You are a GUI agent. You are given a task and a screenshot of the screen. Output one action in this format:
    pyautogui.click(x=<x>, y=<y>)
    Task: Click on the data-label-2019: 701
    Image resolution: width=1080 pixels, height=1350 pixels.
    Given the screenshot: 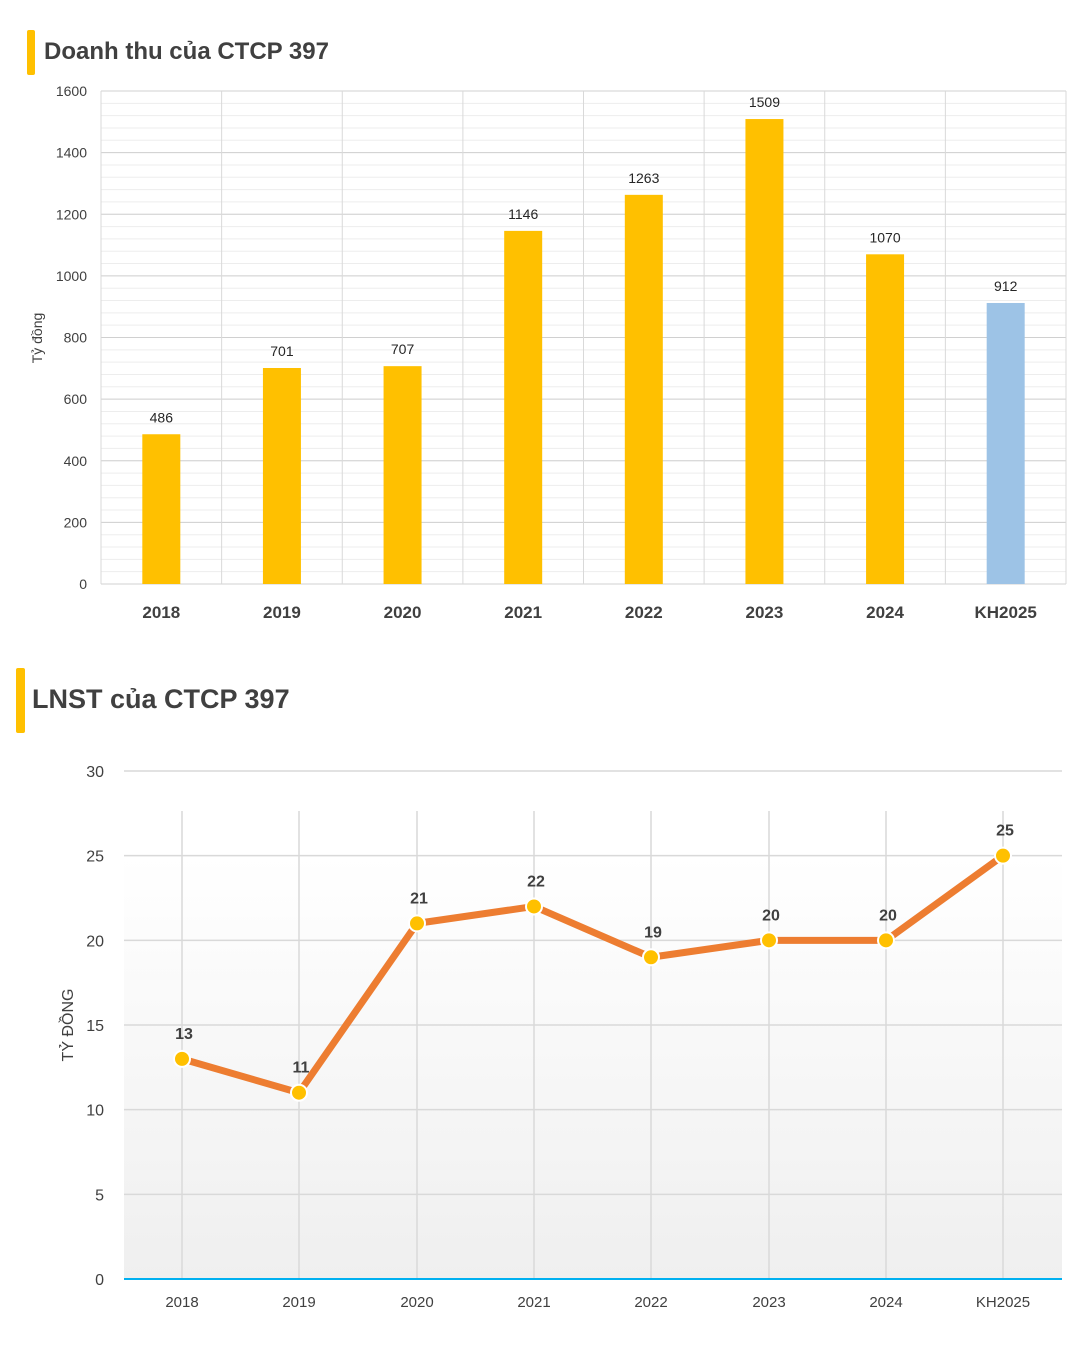 What is the action you would take?
    pyautogui.click(x=282, y=351)
    